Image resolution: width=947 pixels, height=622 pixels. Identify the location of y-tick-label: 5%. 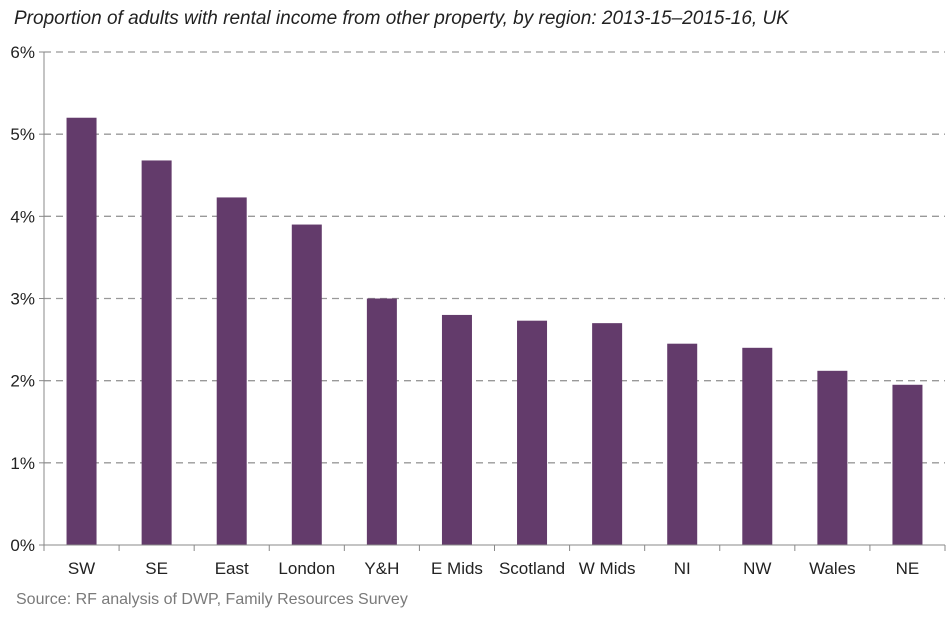
(22, 134).